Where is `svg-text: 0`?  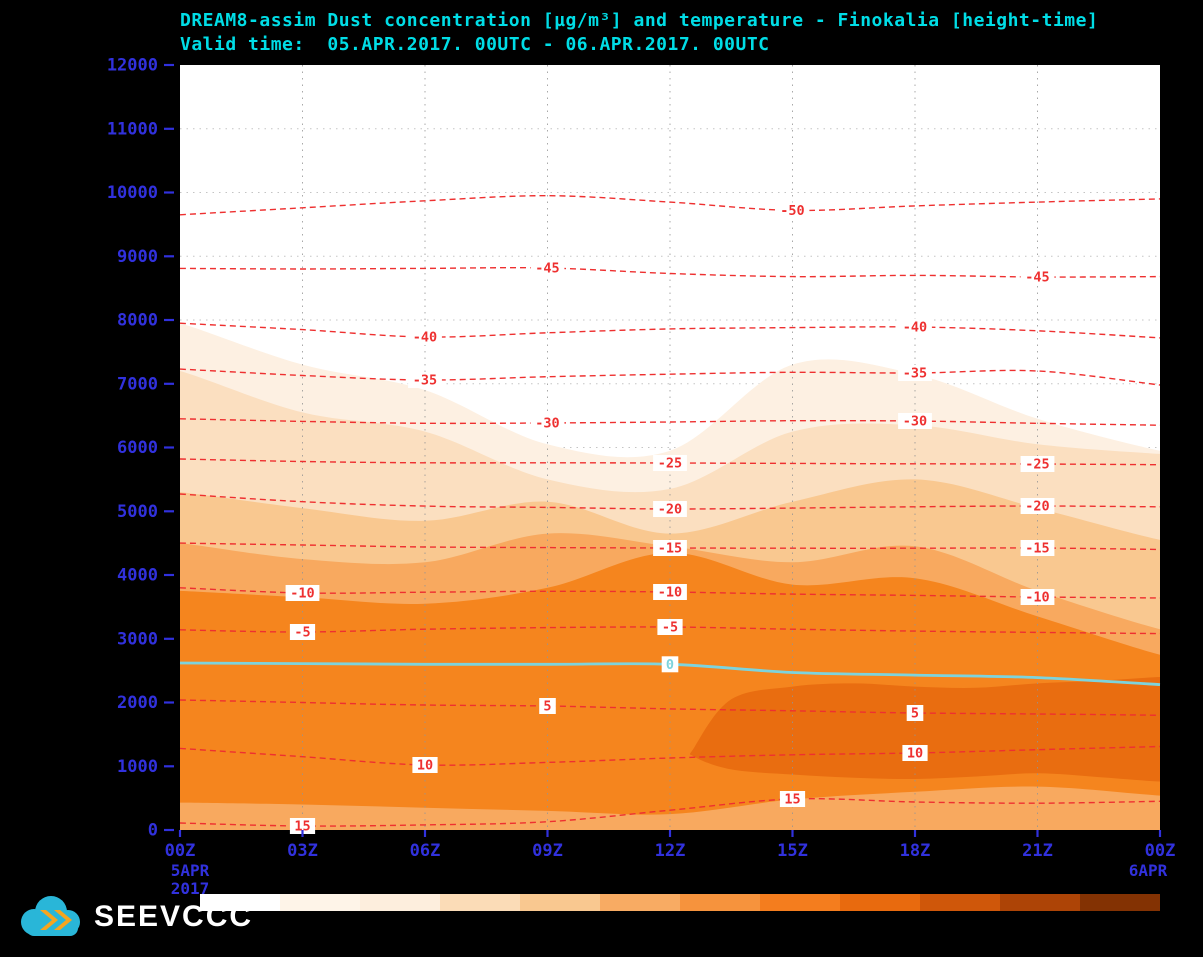 svg-text: 0 is located at coordinates (670, 665).